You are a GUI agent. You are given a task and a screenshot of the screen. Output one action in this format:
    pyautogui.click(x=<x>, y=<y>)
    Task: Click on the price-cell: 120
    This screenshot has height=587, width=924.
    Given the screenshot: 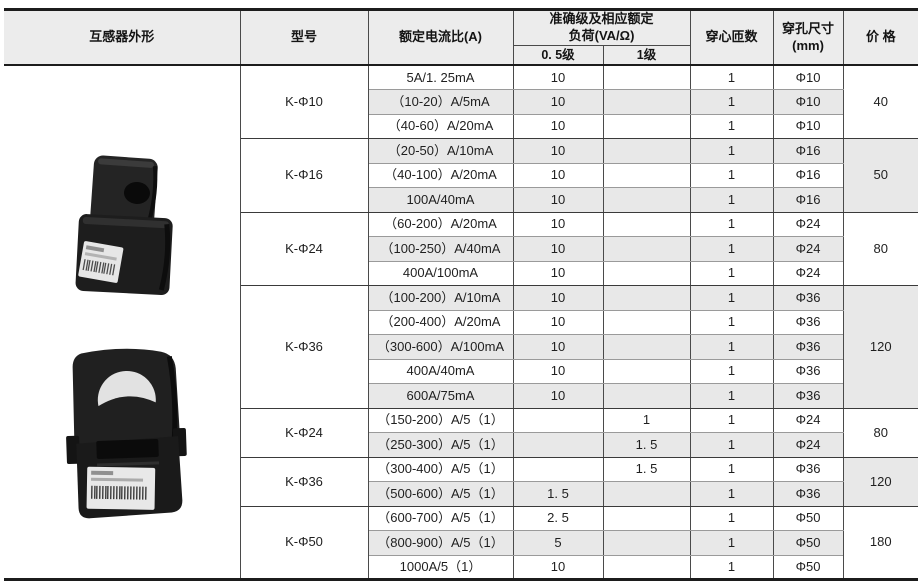 What is the action you would take?
    pyautogui.click(x=880, y=482)
    